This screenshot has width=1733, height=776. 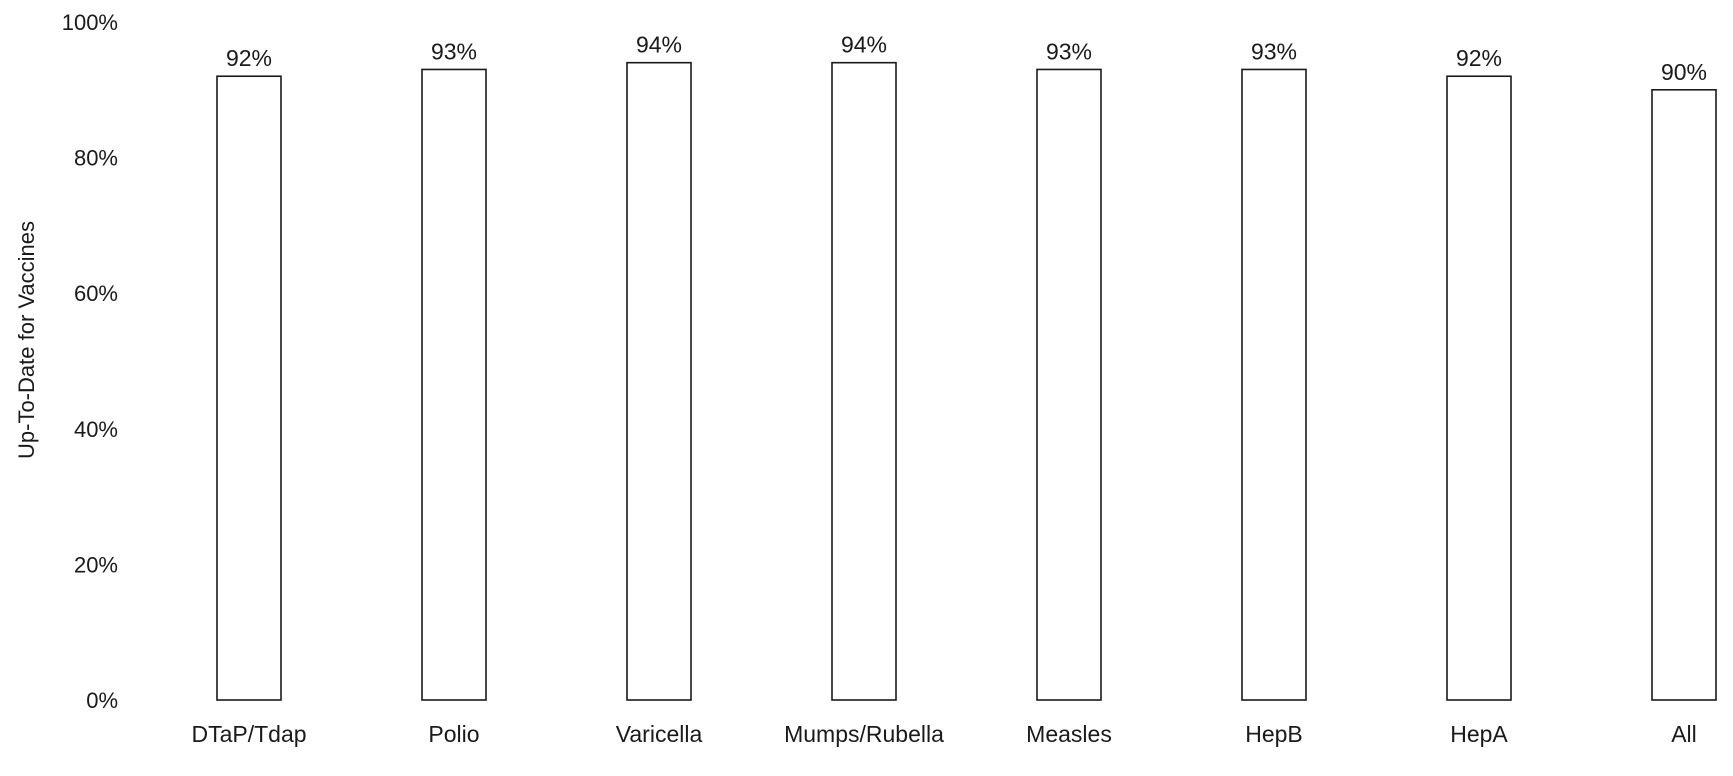 What do you see at coordinates (96, 293) in the screenshot?
I see `y-tick-label-60: 60%` at bounding box center [96, 293].